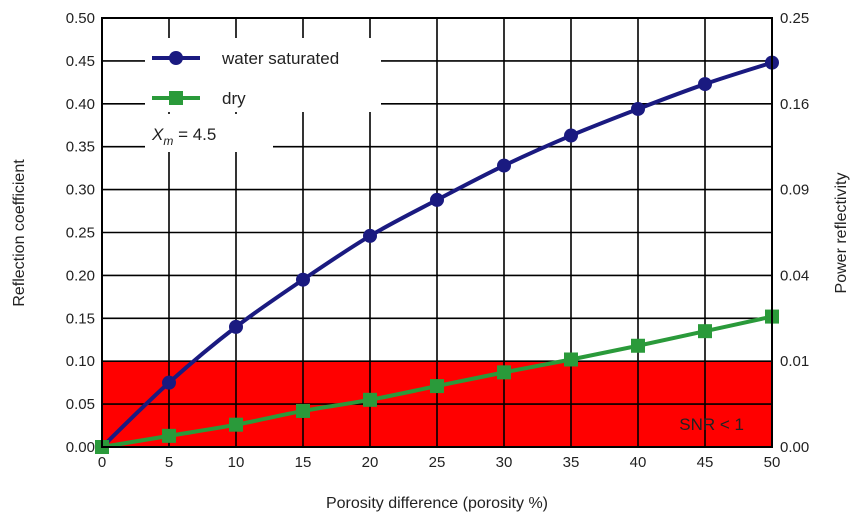 The height and width of the screenshot is (519, 856). I want to click on annotation-box, so click(209, 133).